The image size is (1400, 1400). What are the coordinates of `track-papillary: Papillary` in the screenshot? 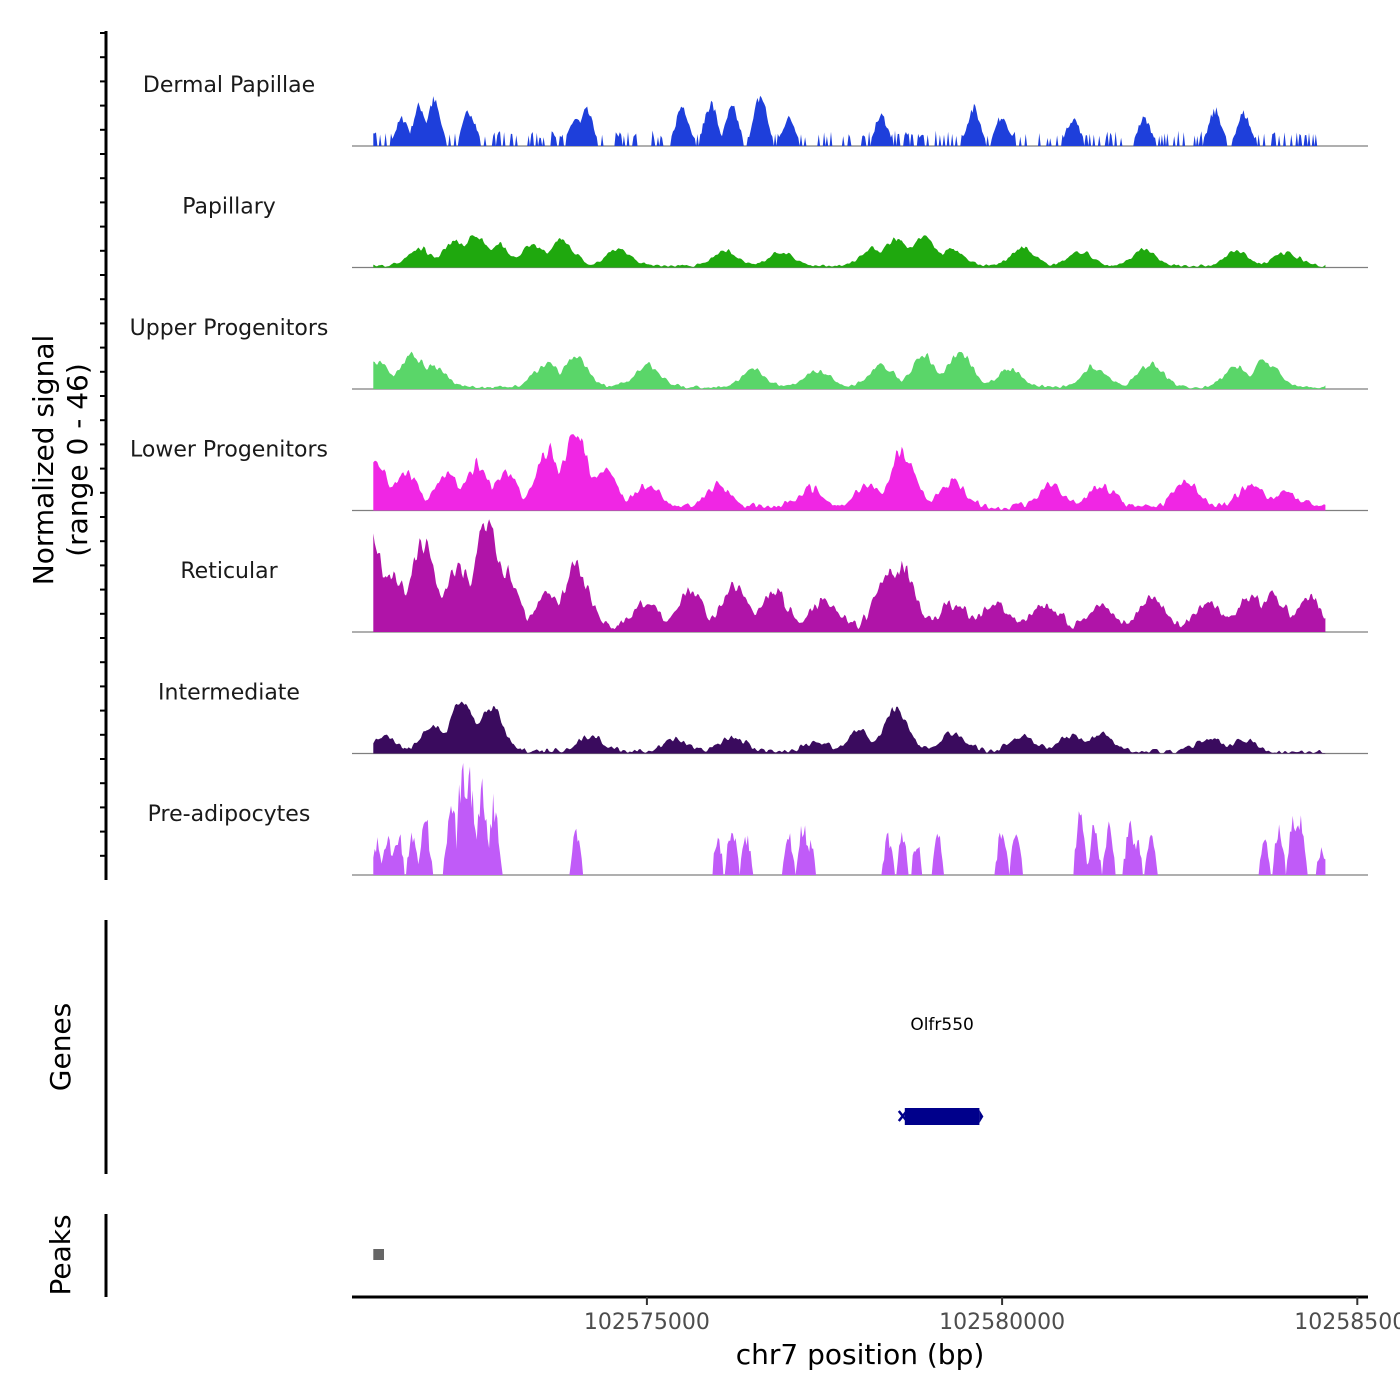 It's located at (775, 232).